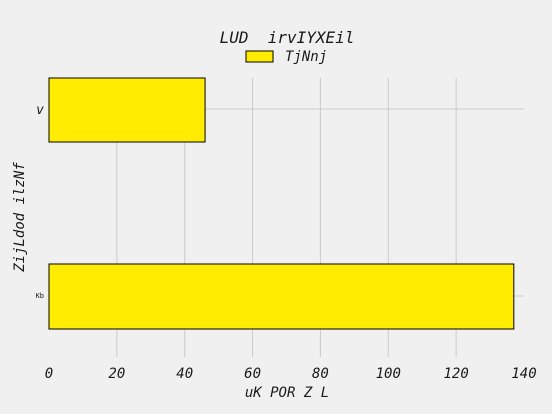 Image resolution: width=552 pixels, height=414 pixels. I want to click on y-tick-label: v, so click(40, 110).